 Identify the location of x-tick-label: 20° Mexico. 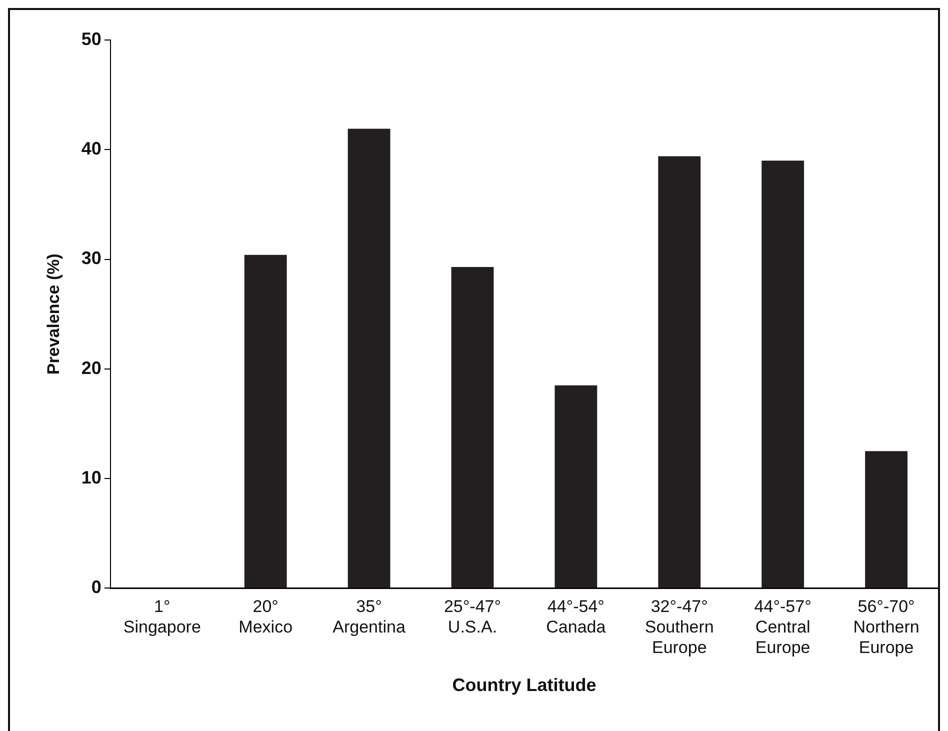
(265, 616).